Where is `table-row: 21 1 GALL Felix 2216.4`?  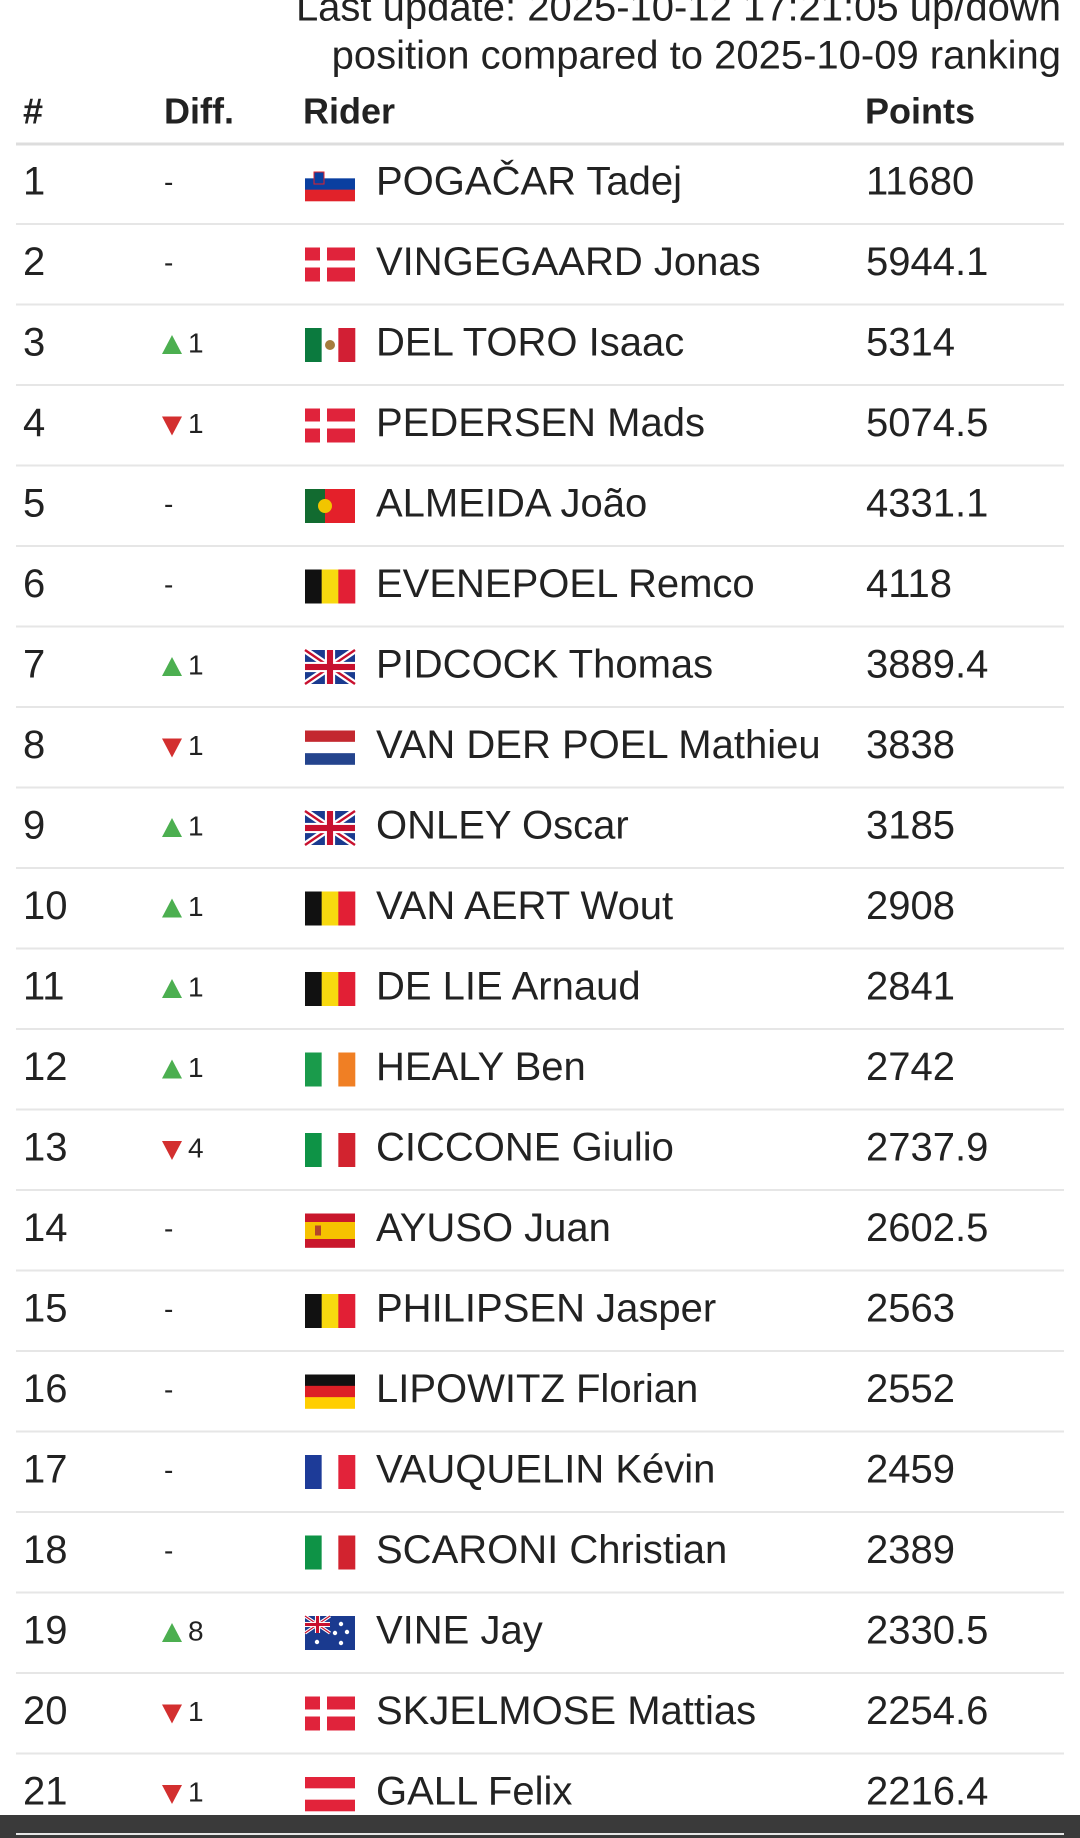 table-row: 21 1 GALL Felix 2216.4 is located at coordinates (540, 1802).